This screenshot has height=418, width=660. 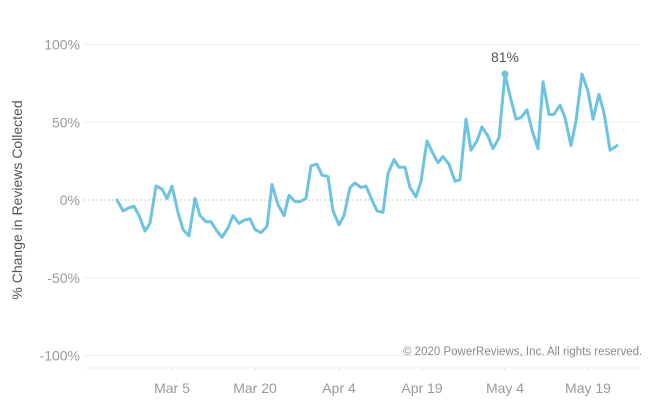 I want to click on peak-label: 81%, so click(x=505, y=57).